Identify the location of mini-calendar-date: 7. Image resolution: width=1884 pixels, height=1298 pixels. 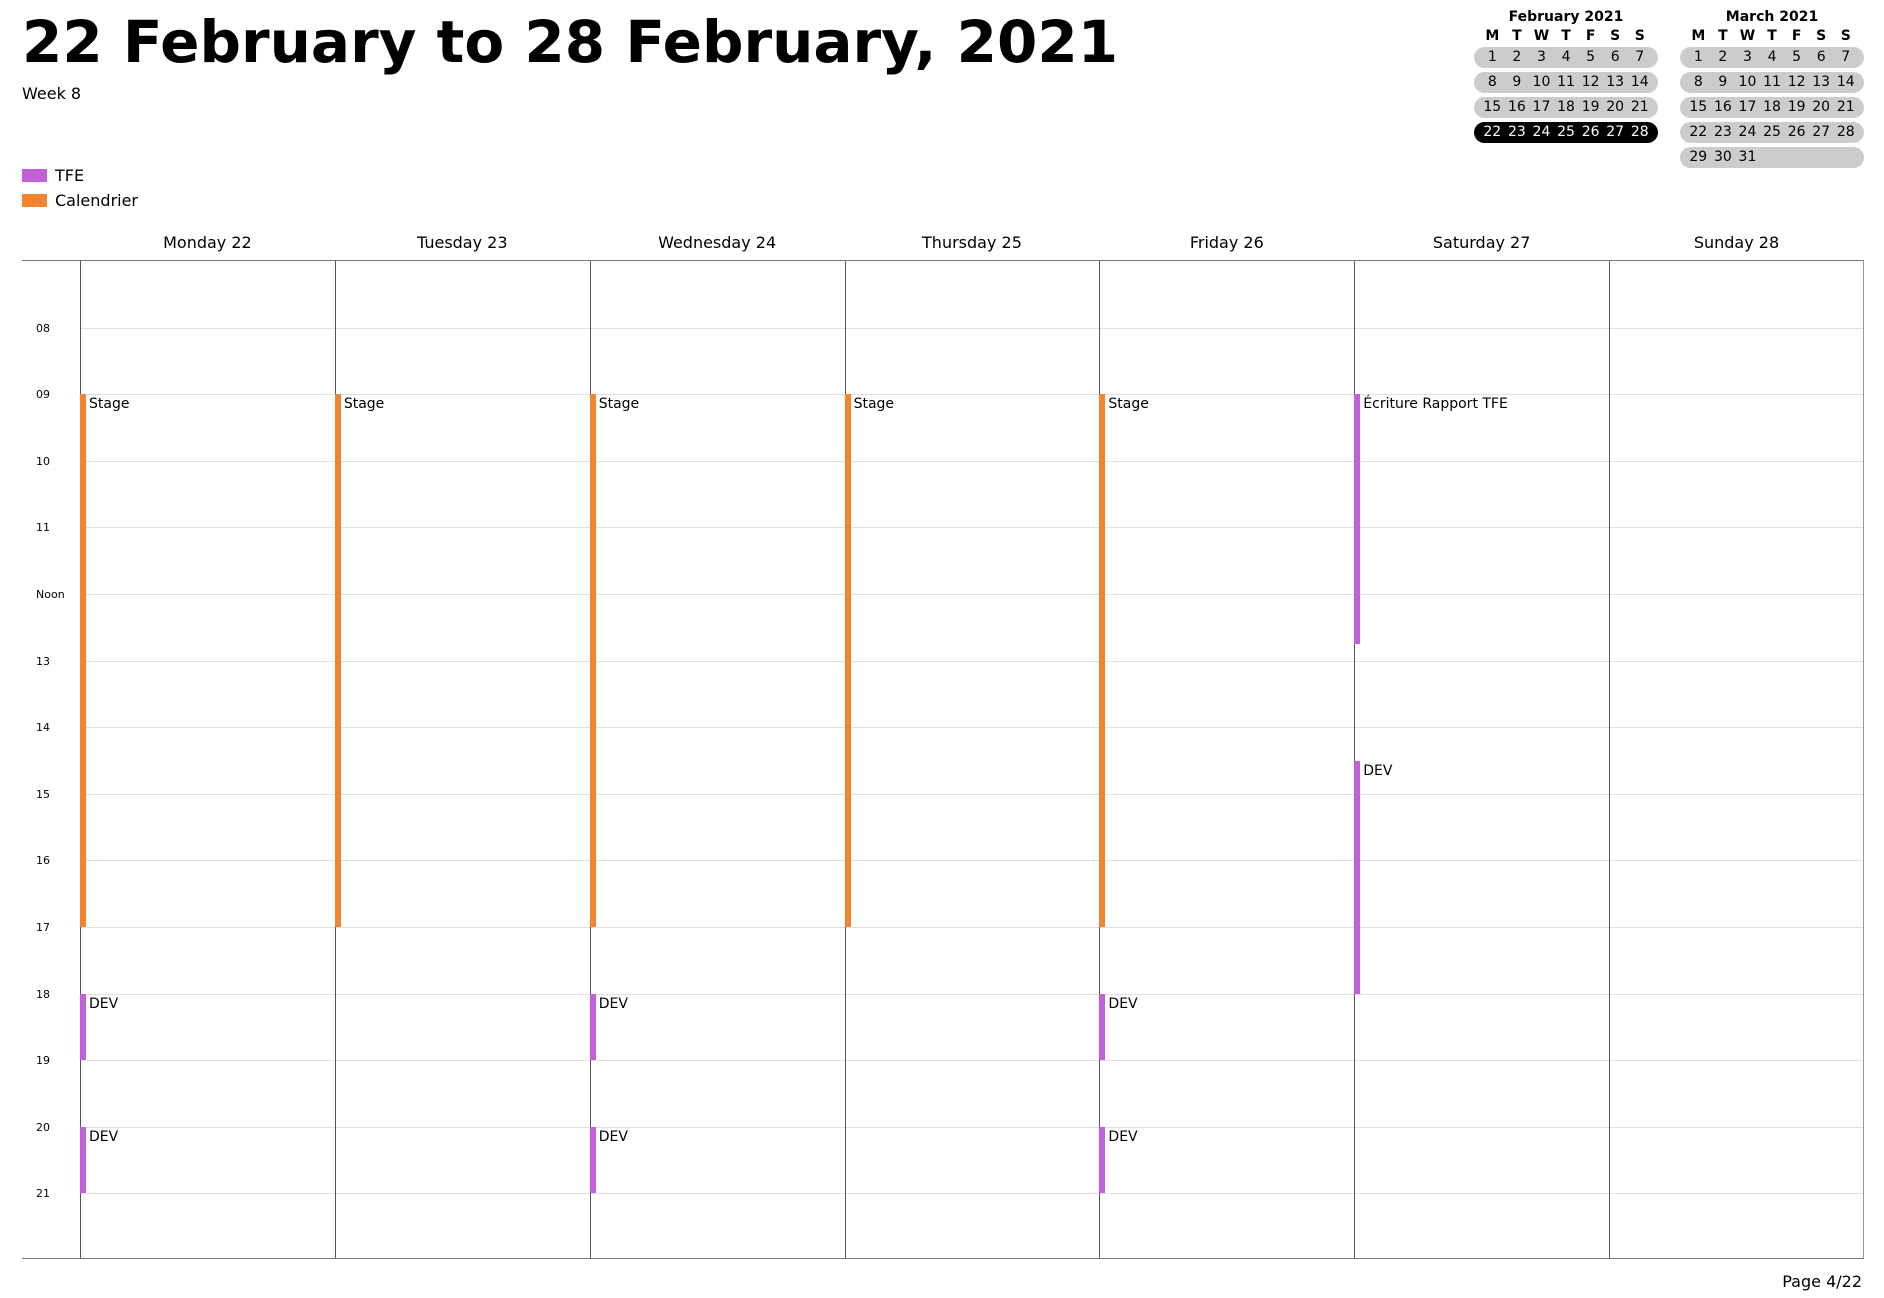
(1640, 57).